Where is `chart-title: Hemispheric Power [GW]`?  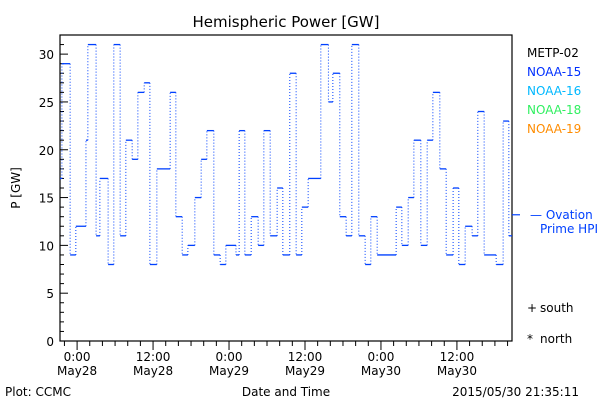 chart-title: Hemispheric Power [GW] is located at coordinates (286, 22).